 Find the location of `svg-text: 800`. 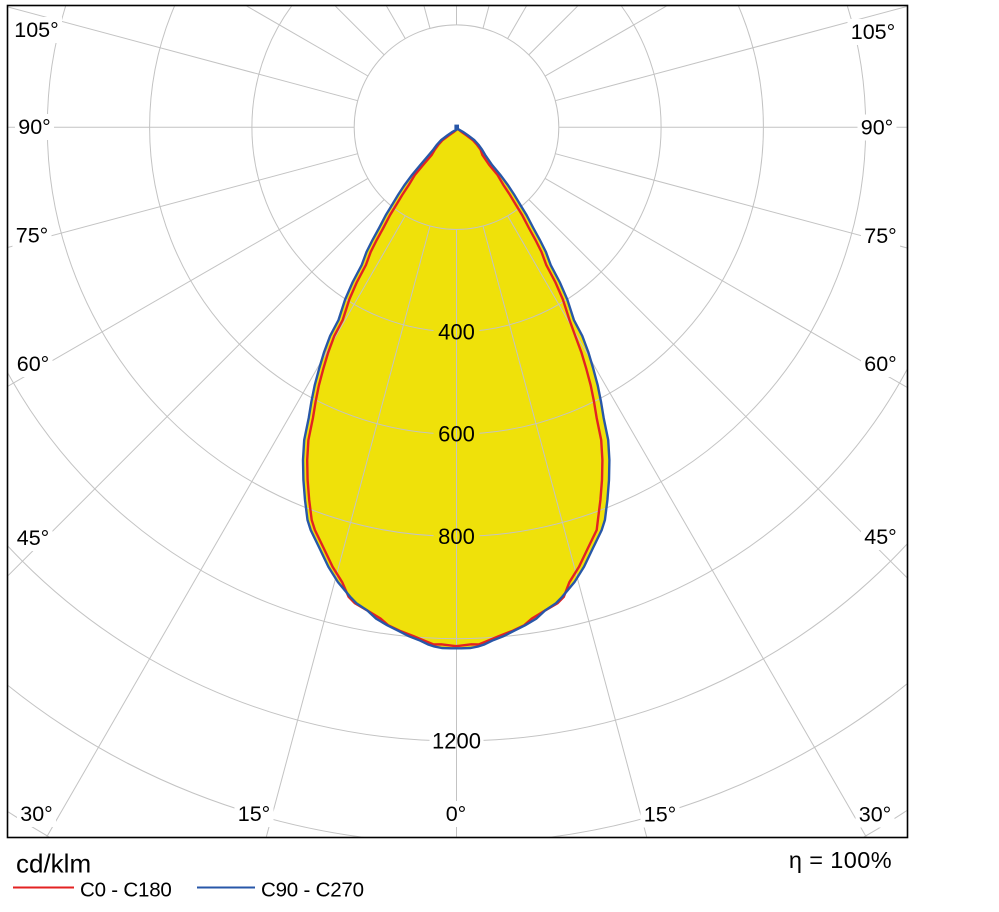

svg-text: 800 is located at coordinates (456, 536).